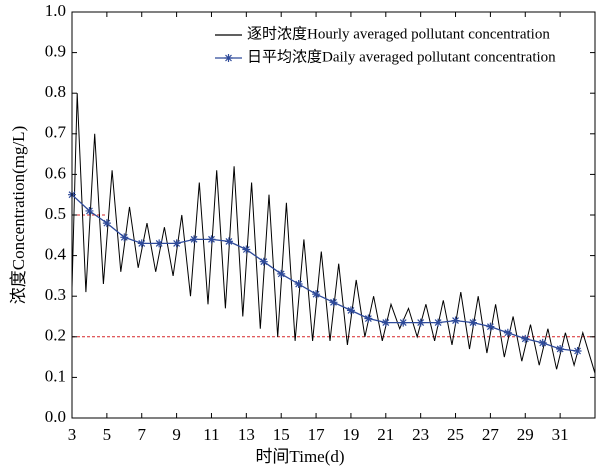 The width and height of the screenshot is (603, 472). Describe the element at coordinates (55, 91) in the screenshot. I see `y-tick-label: 0.8` at that location.